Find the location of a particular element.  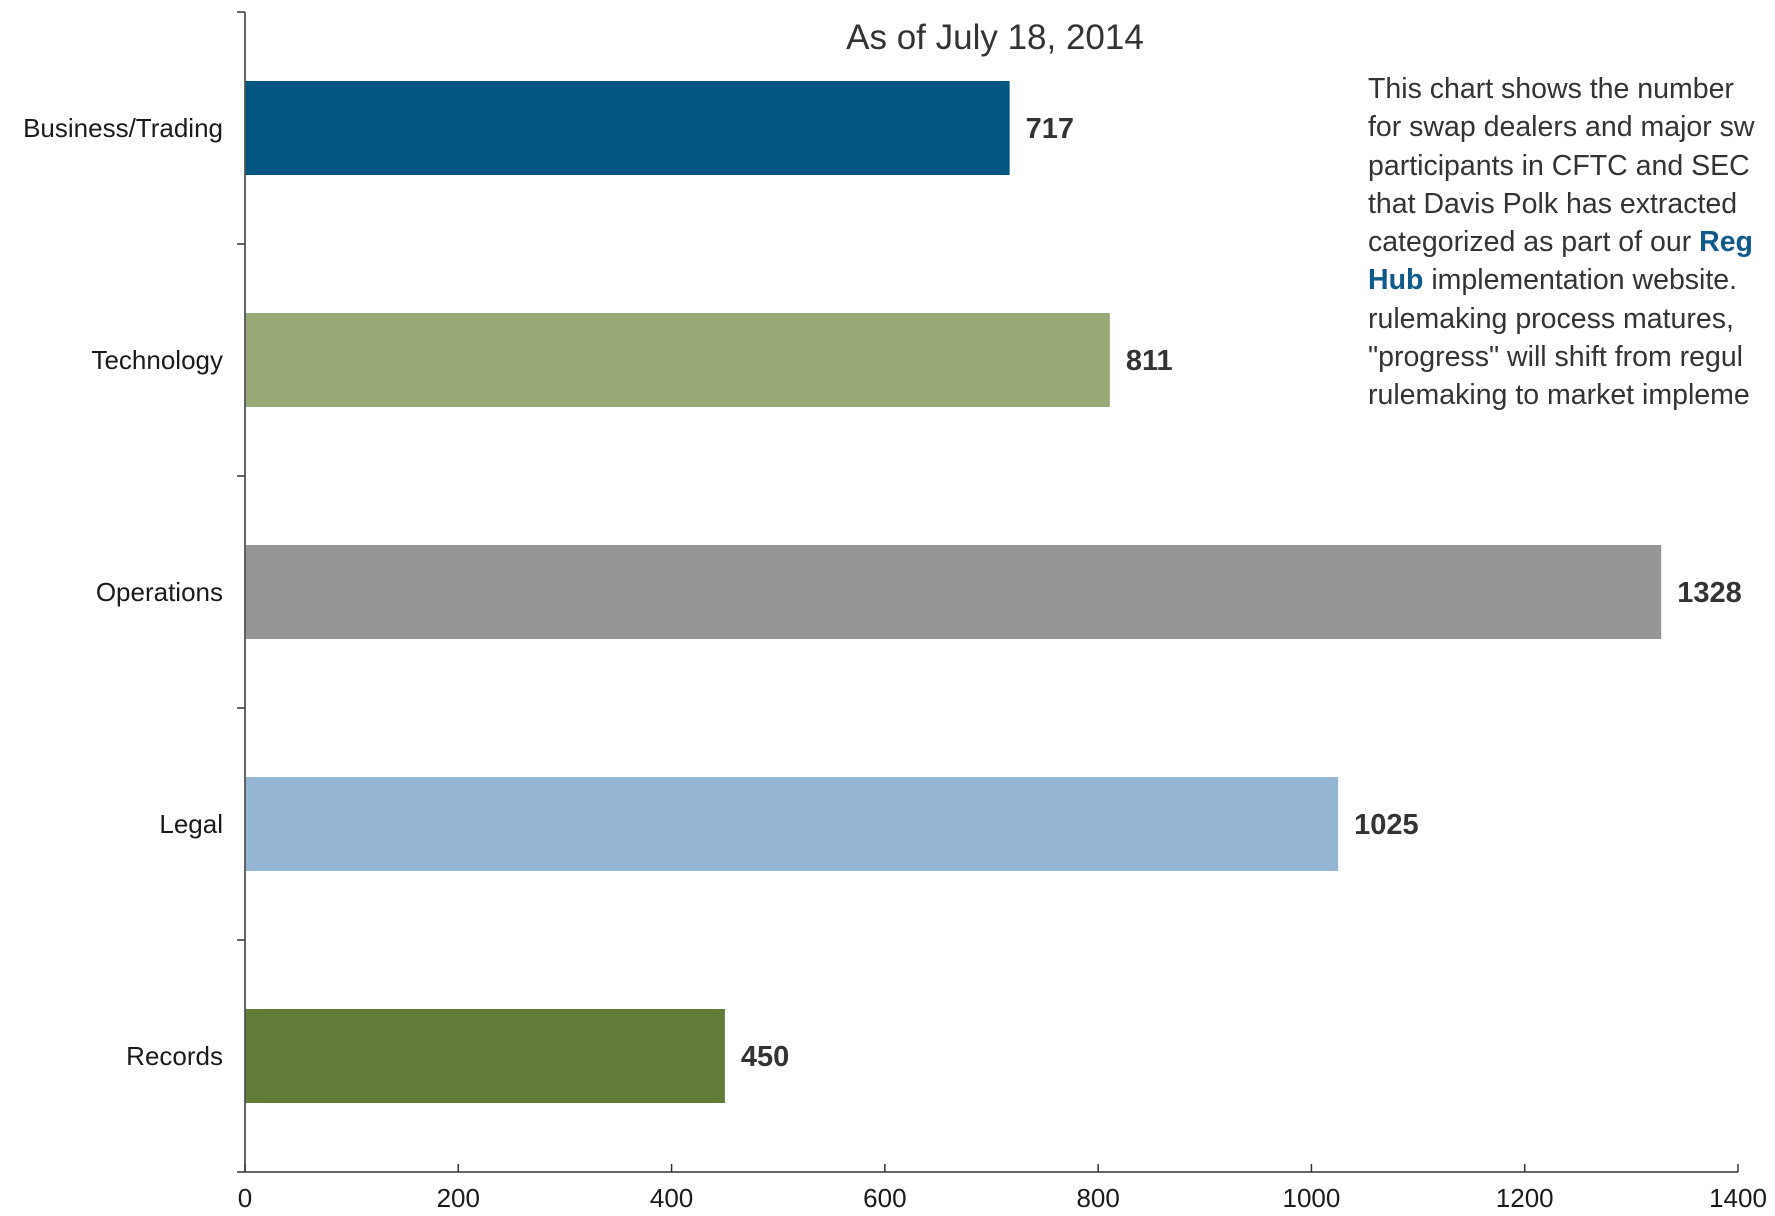

data-label: 1328 is located at coordinates (1709, 593).